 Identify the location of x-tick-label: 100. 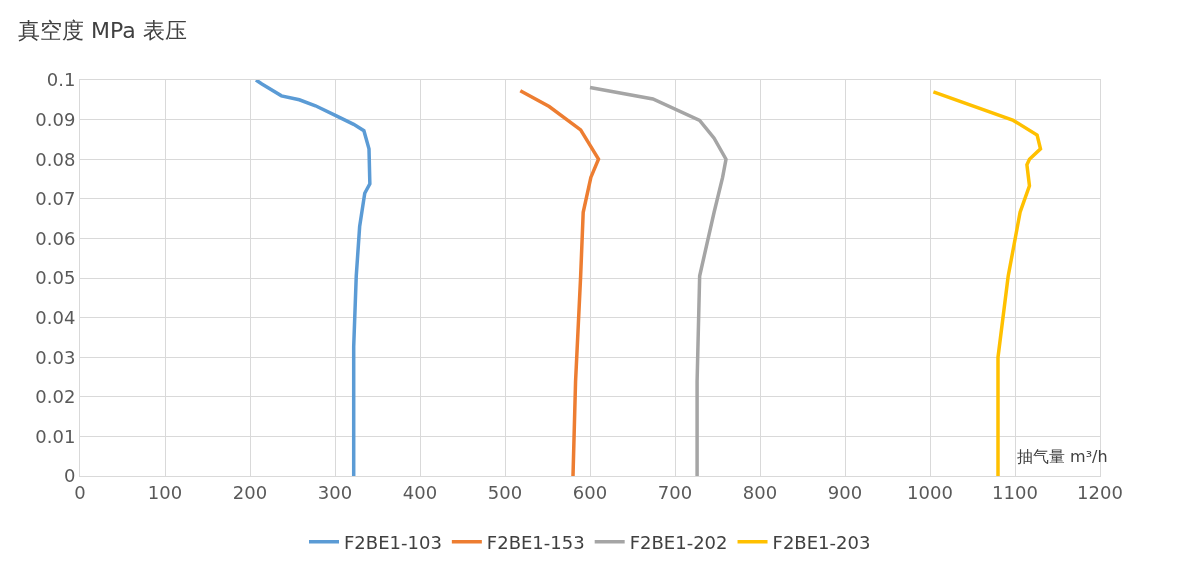
(165, 492).